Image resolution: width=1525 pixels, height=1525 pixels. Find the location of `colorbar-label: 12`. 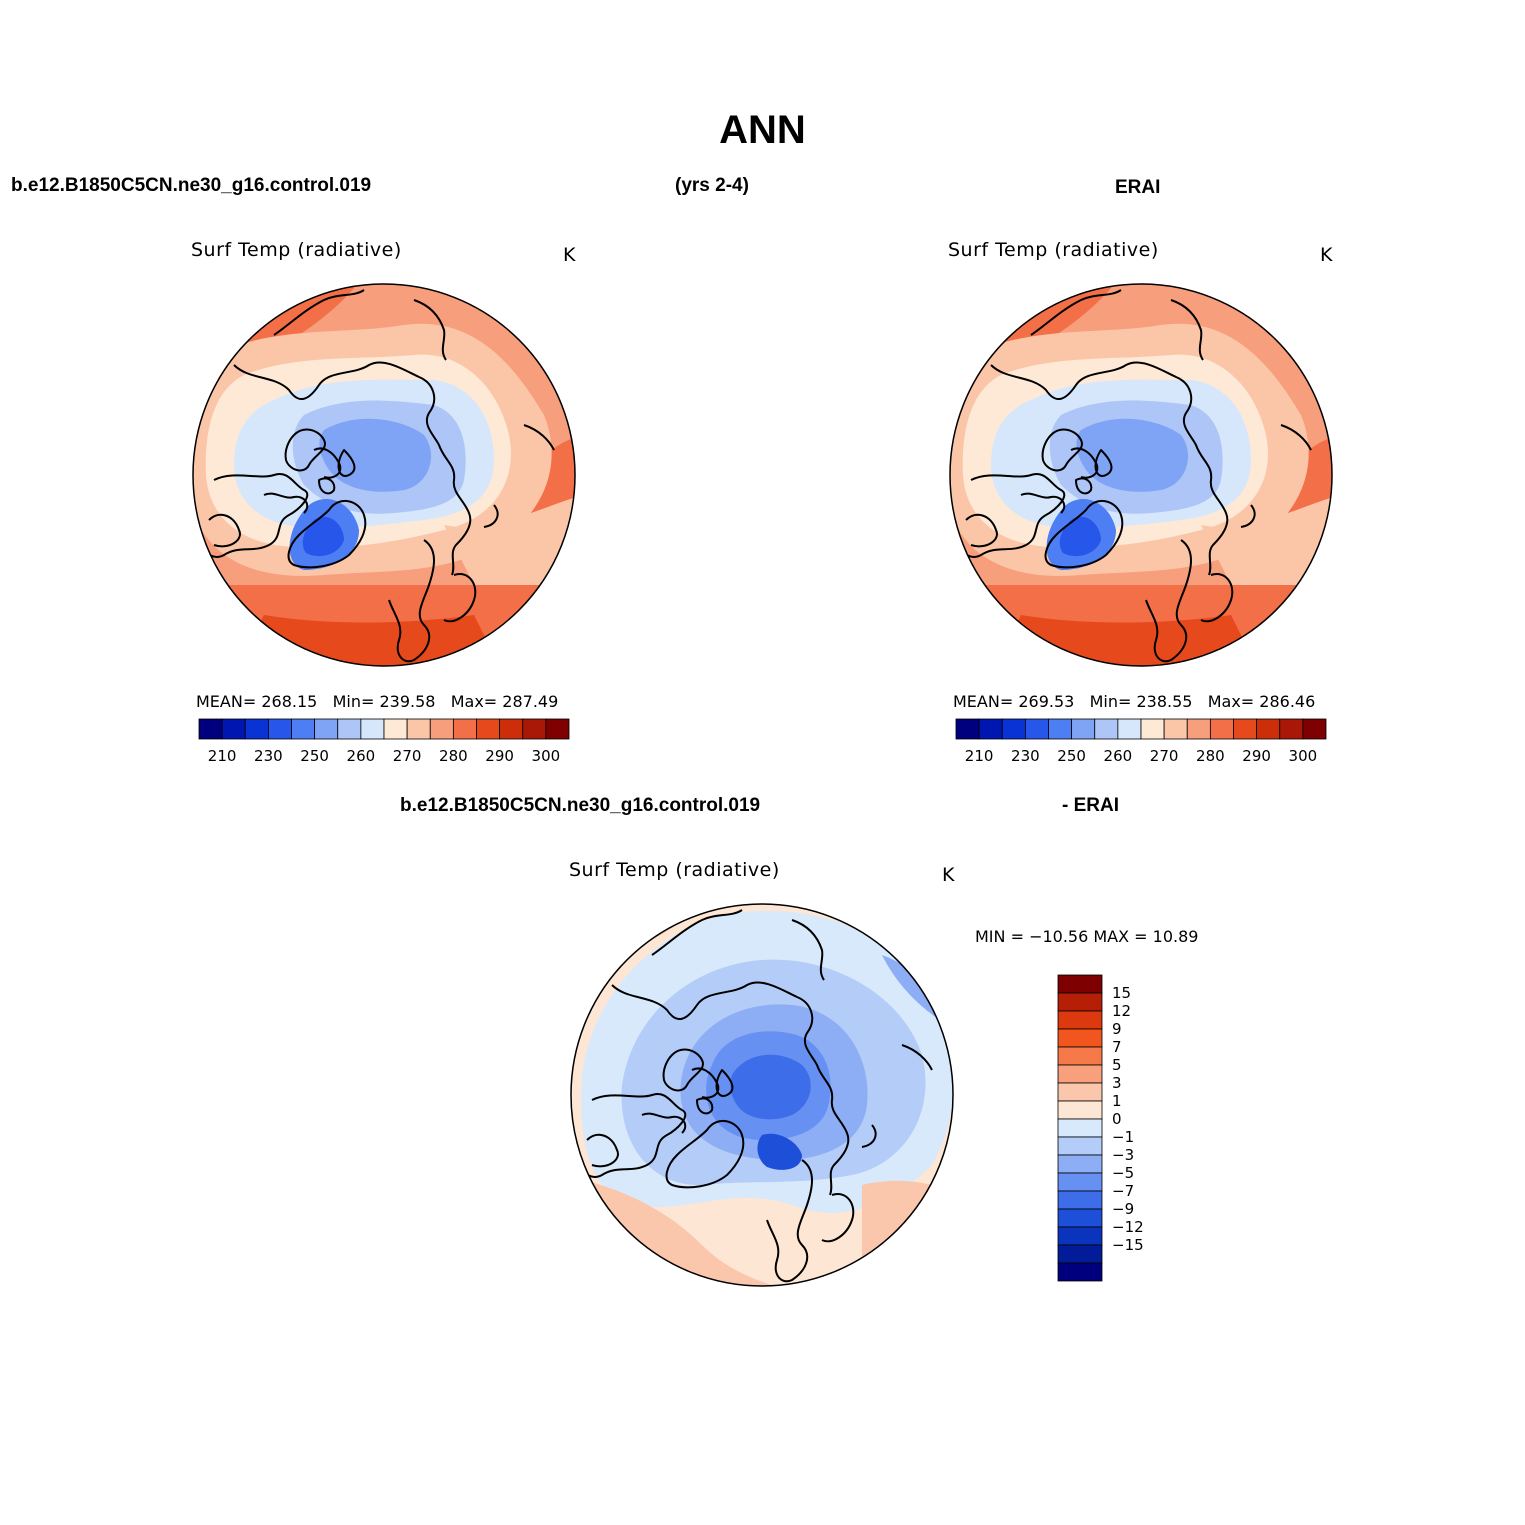

colorbar-label: 12 is located at coordinates (1121, 1011).